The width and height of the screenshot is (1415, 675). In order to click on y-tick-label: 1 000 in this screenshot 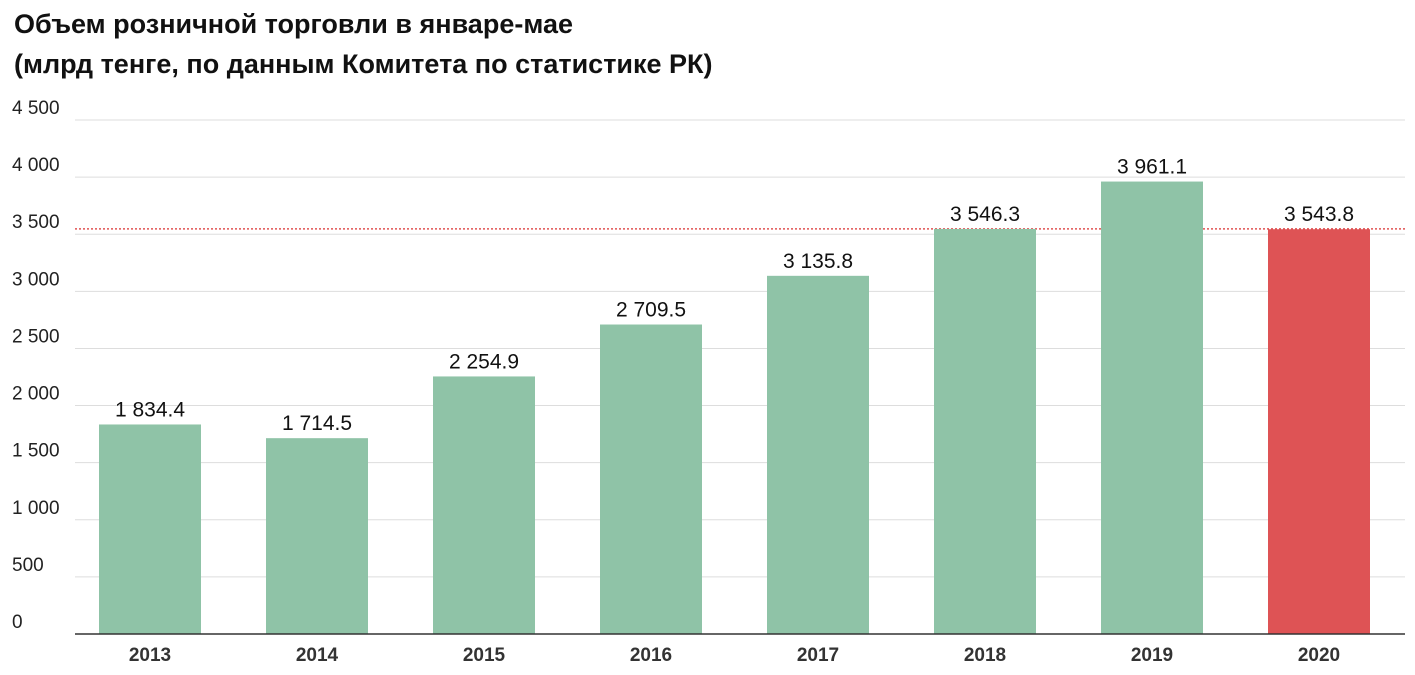, I will do `click(36, 508)`.